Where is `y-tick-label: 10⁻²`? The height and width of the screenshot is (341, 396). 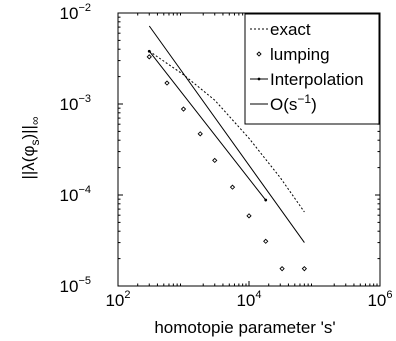 y-tick-label: 10⁻² is located at coordinates (75, 12).